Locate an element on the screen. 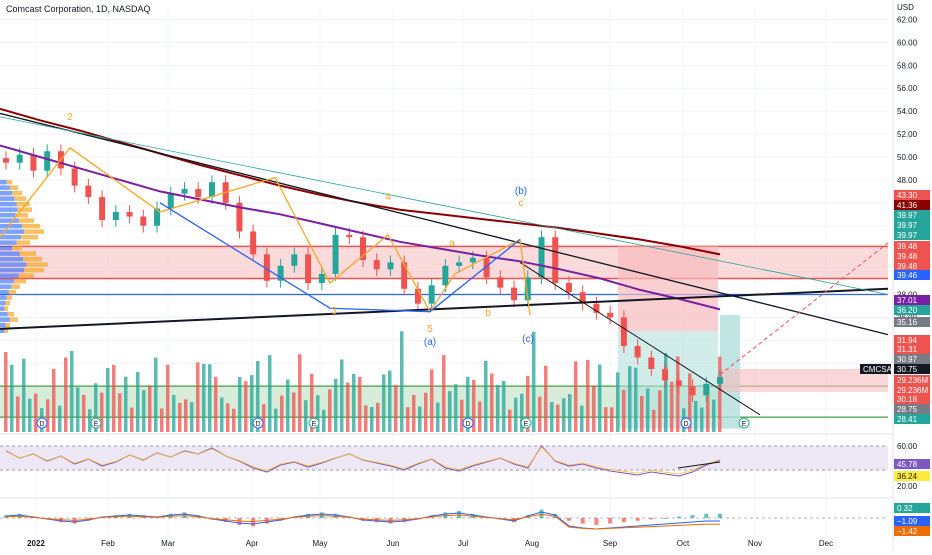  rsi-tag-bg is located at coordinates (912, 476).